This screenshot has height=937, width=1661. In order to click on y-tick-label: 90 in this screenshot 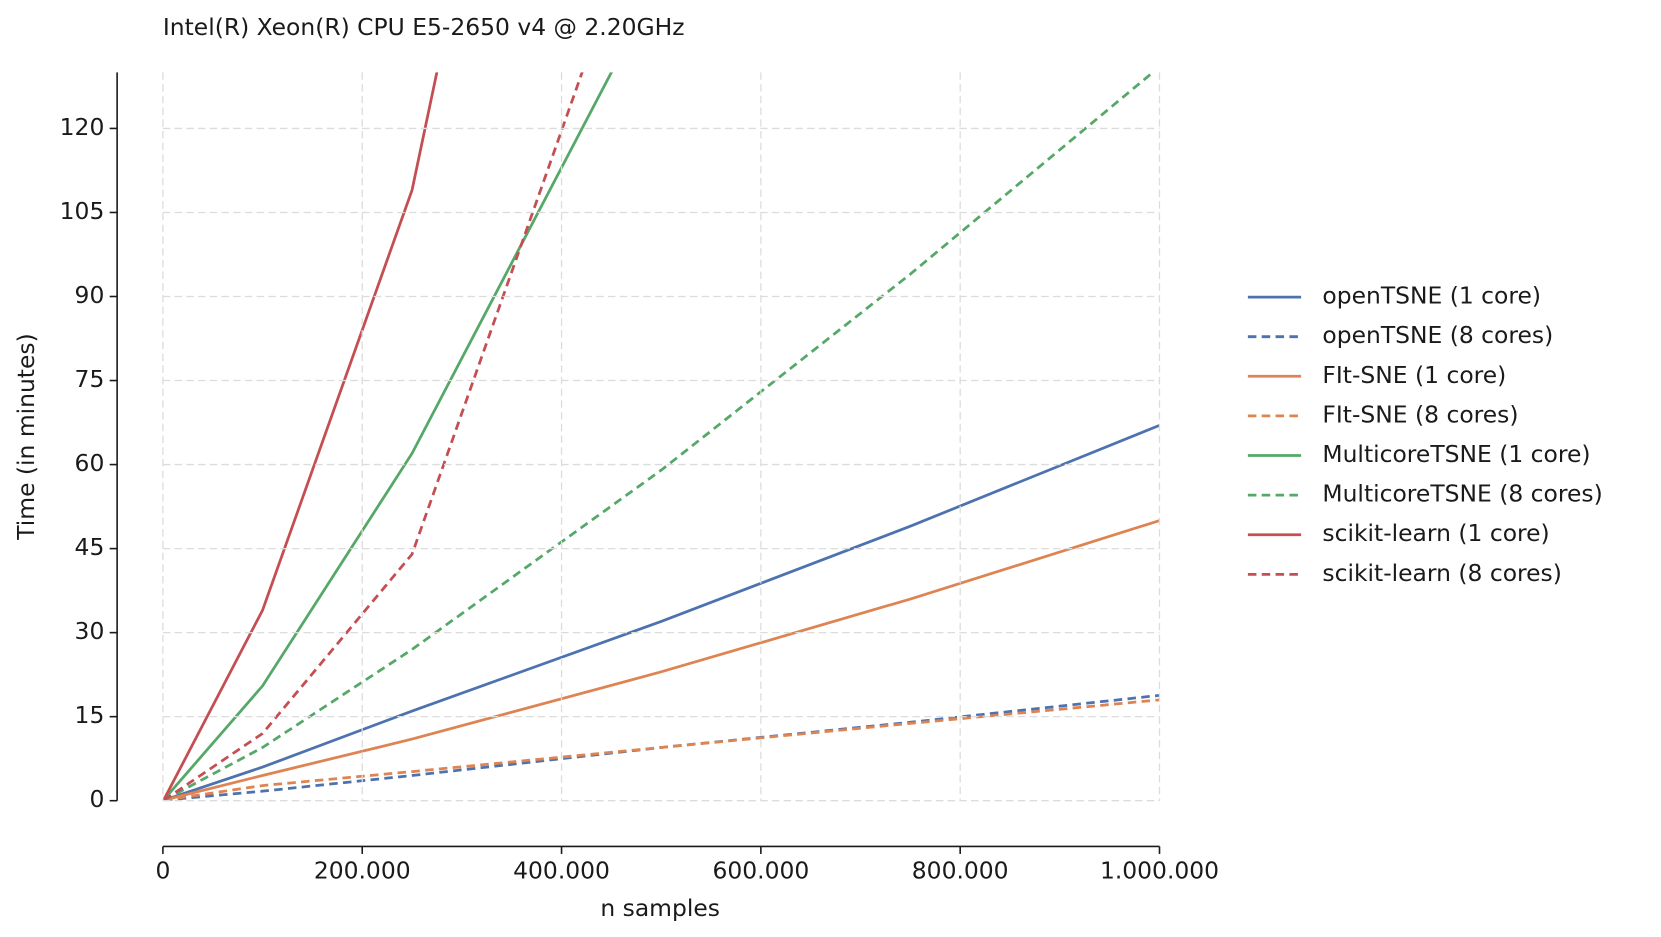, I will do `click(90, 295)`.